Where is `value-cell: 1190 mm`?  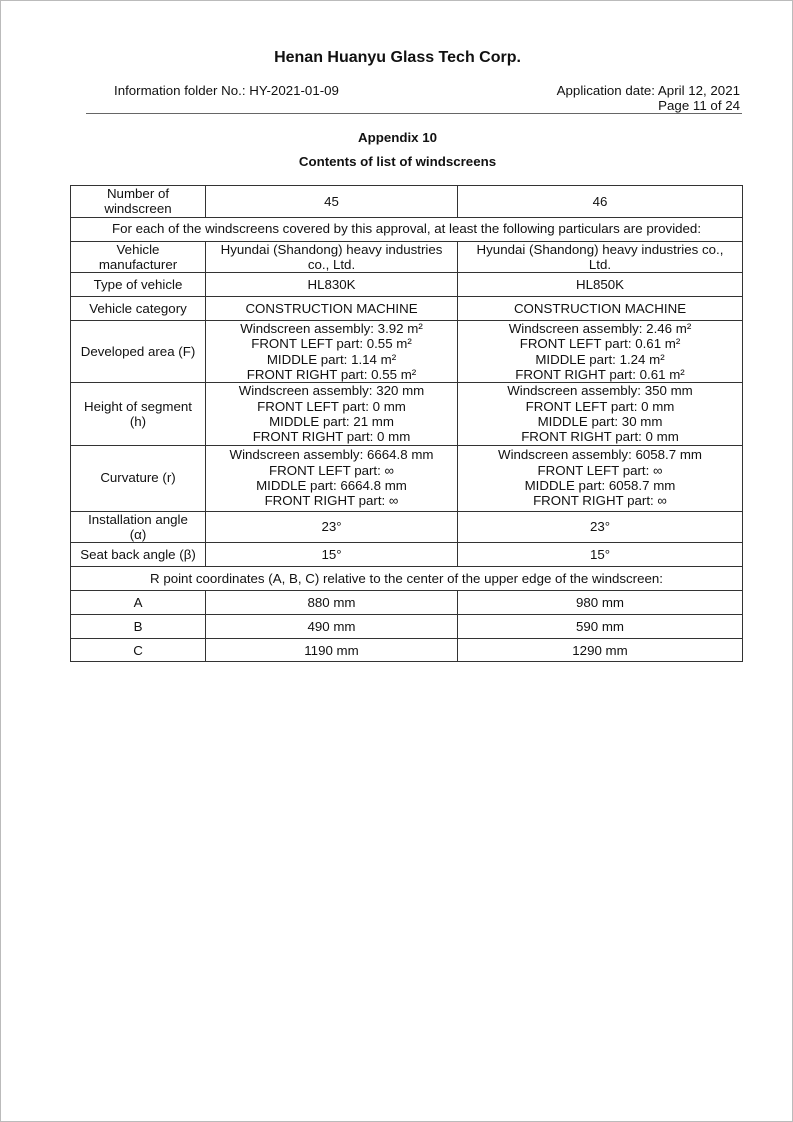
value-cell: 1190 mm is located at coordinates (331, 650).